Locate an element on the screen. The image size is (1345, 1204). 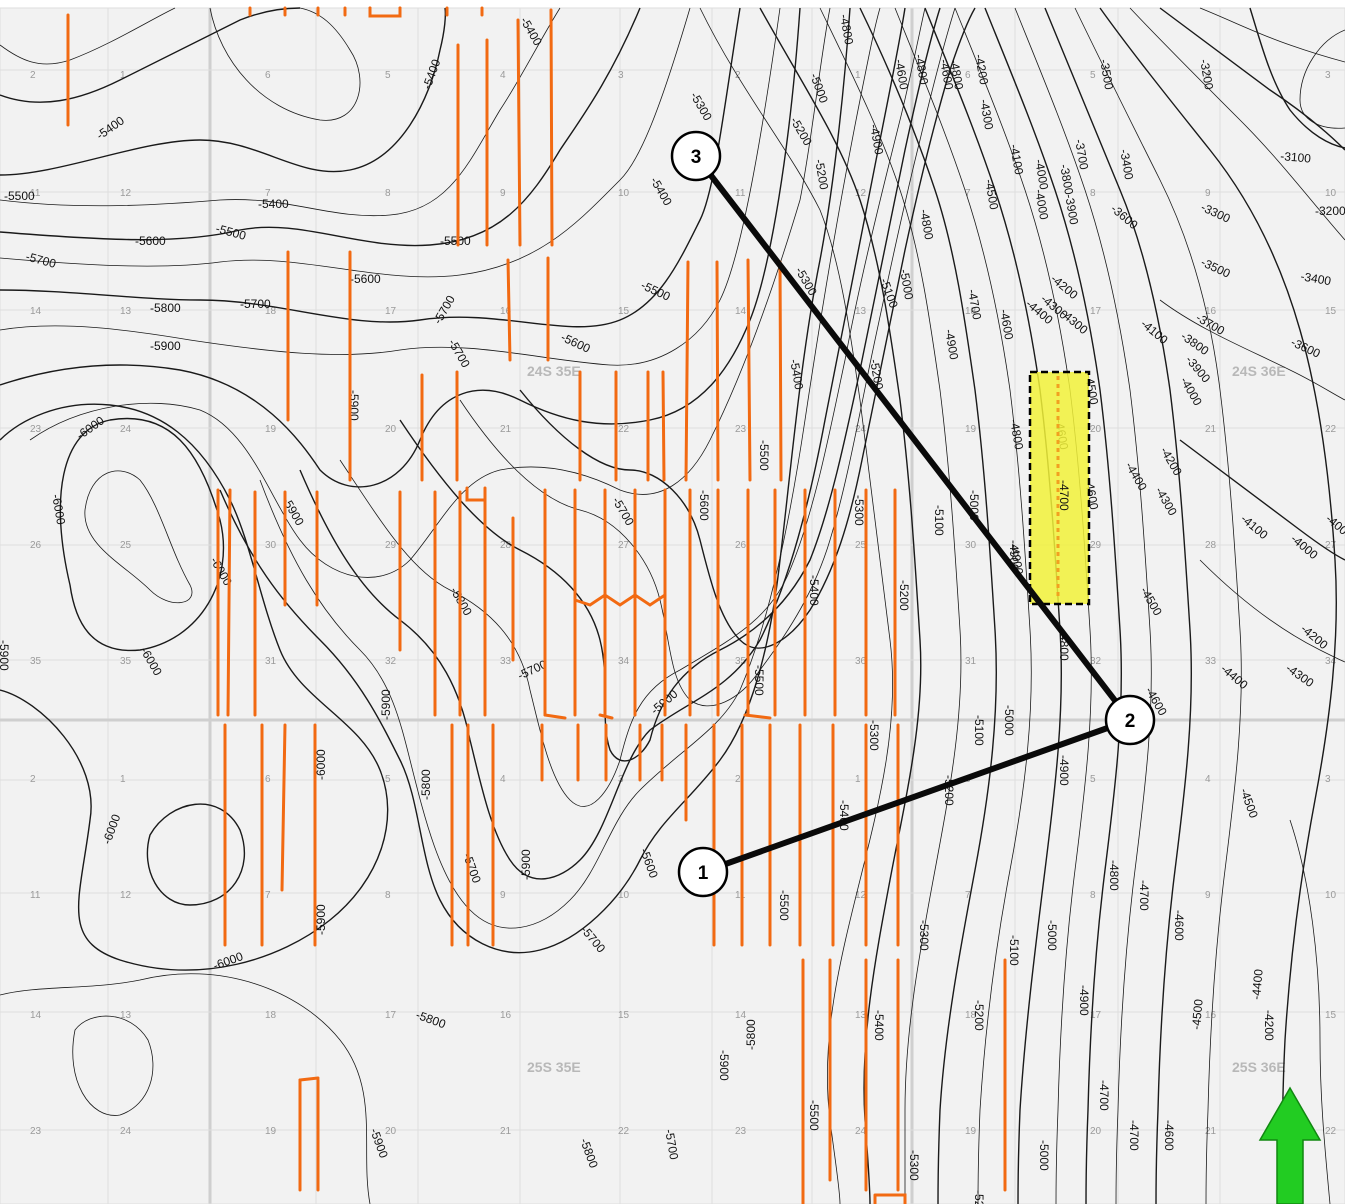
contour-label: -5300 is located at coordinates (874, 735).